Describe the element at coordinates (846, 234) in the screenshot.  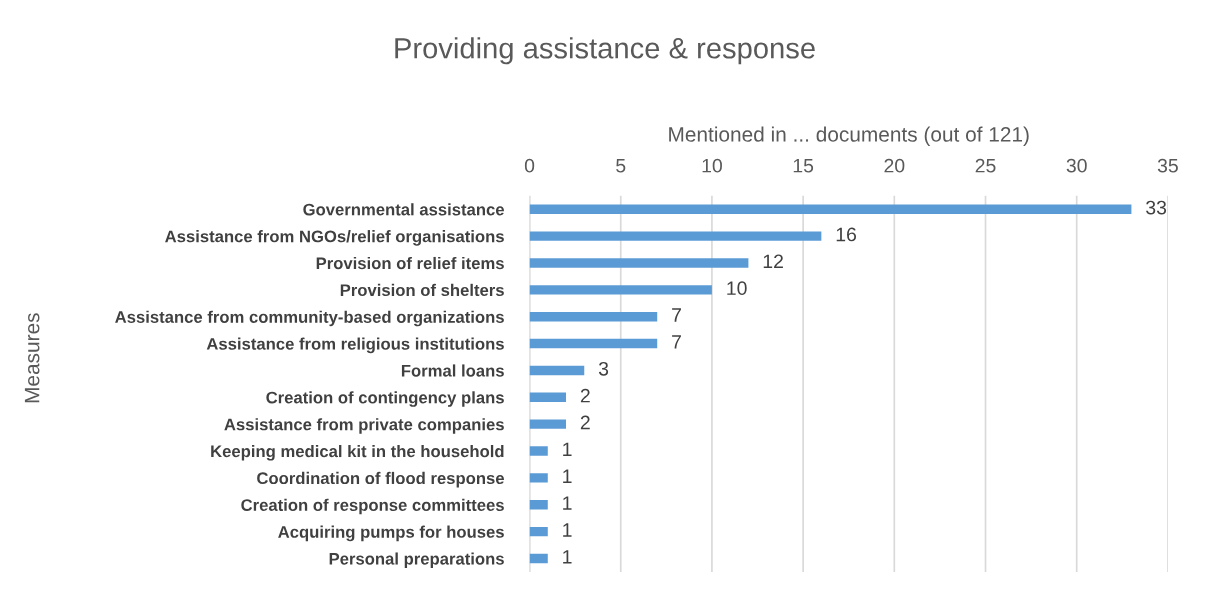
I see `data-label: 16` at that location.